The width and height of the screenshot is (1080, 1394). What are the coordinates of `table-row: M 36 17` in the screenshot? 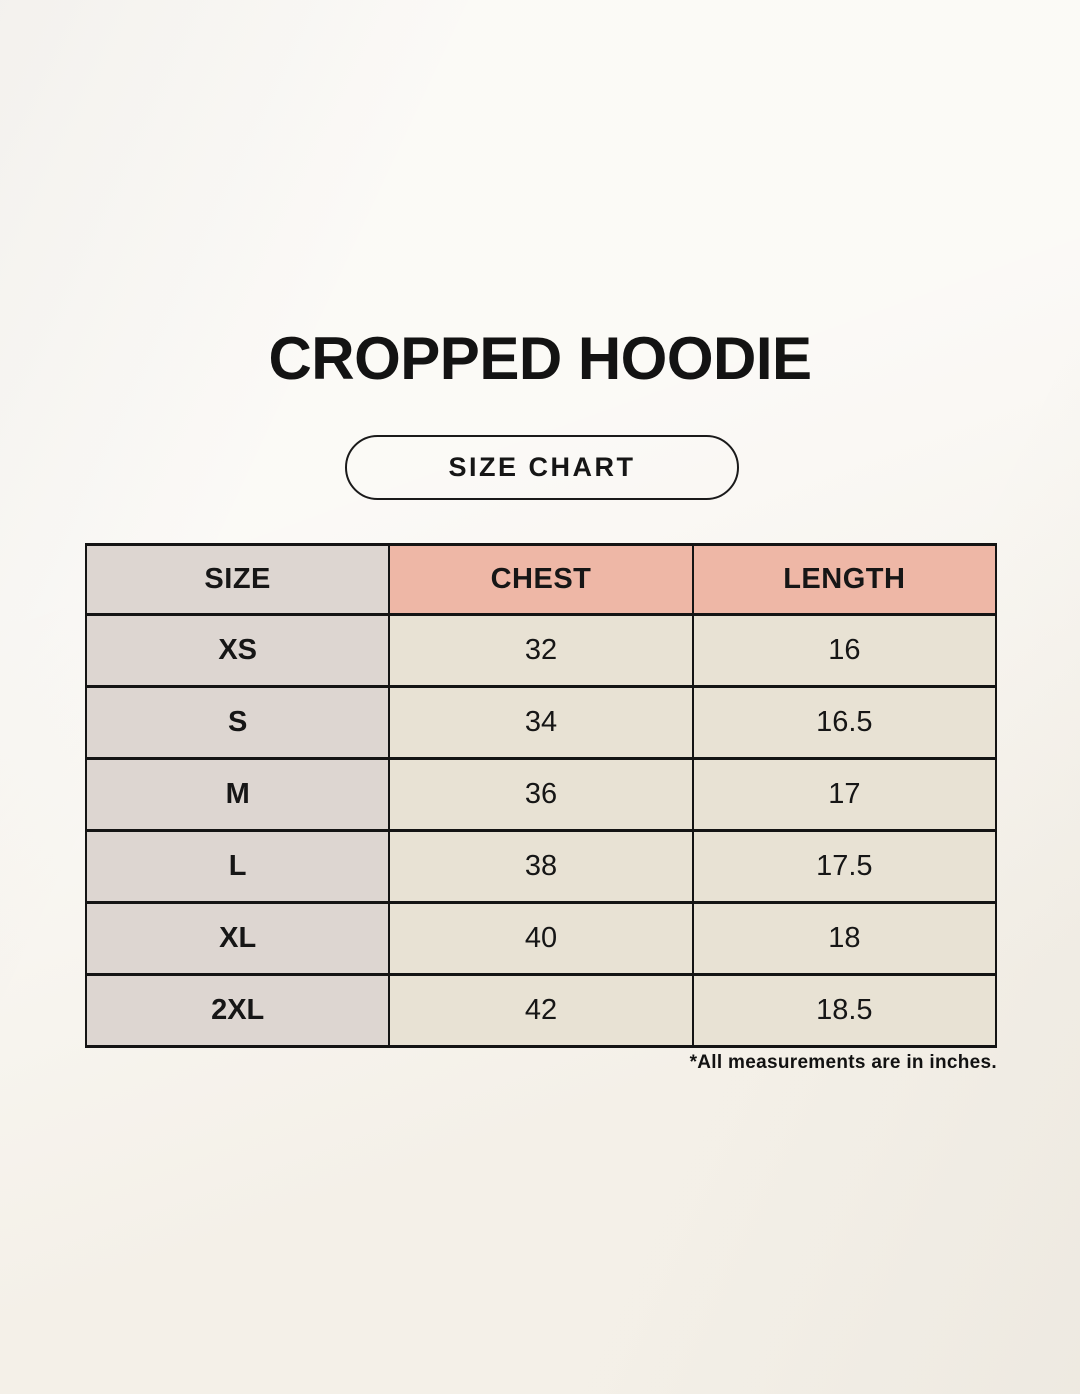 It's located at (541, 794).